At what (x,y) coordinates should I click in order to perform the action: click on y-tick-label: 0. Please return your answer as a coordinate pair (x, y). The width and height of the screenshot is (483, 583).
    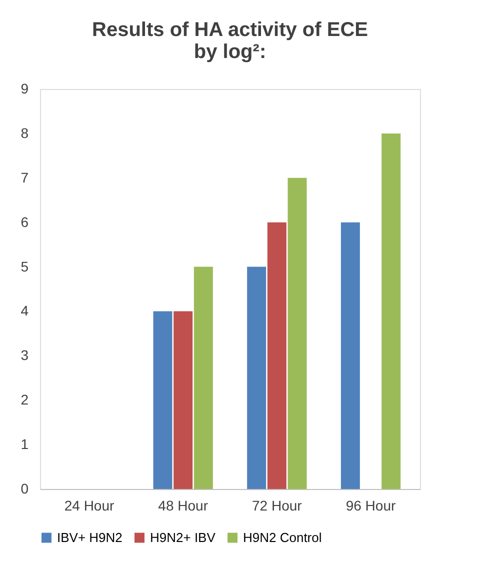
    Looking at the image, I should click on (24, 488).